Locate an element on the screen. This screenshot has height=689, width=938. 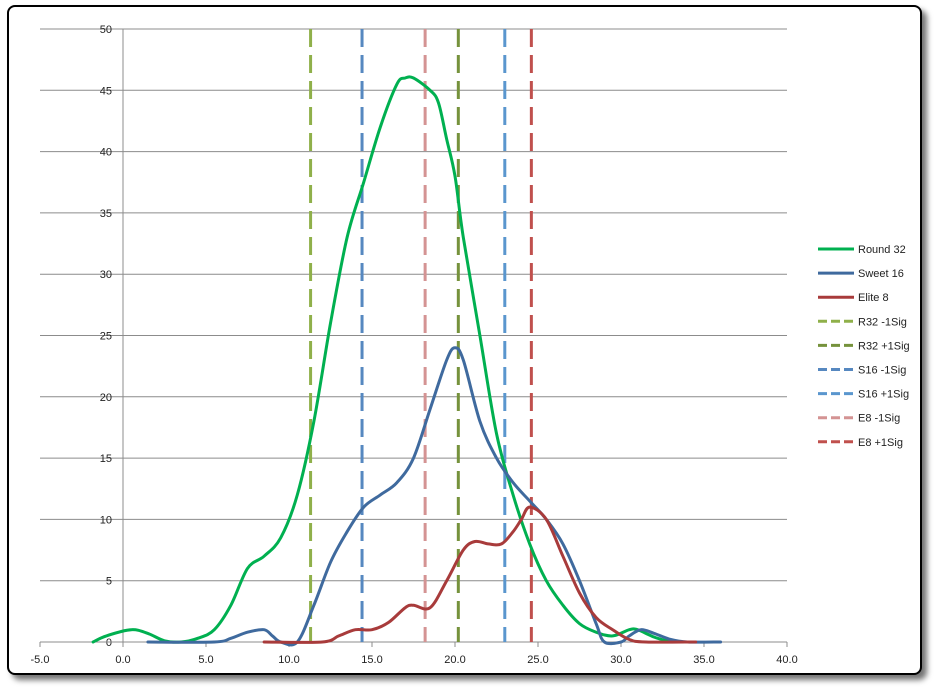
x-tick-label: 10.0 is located at coordinates (288, 660).